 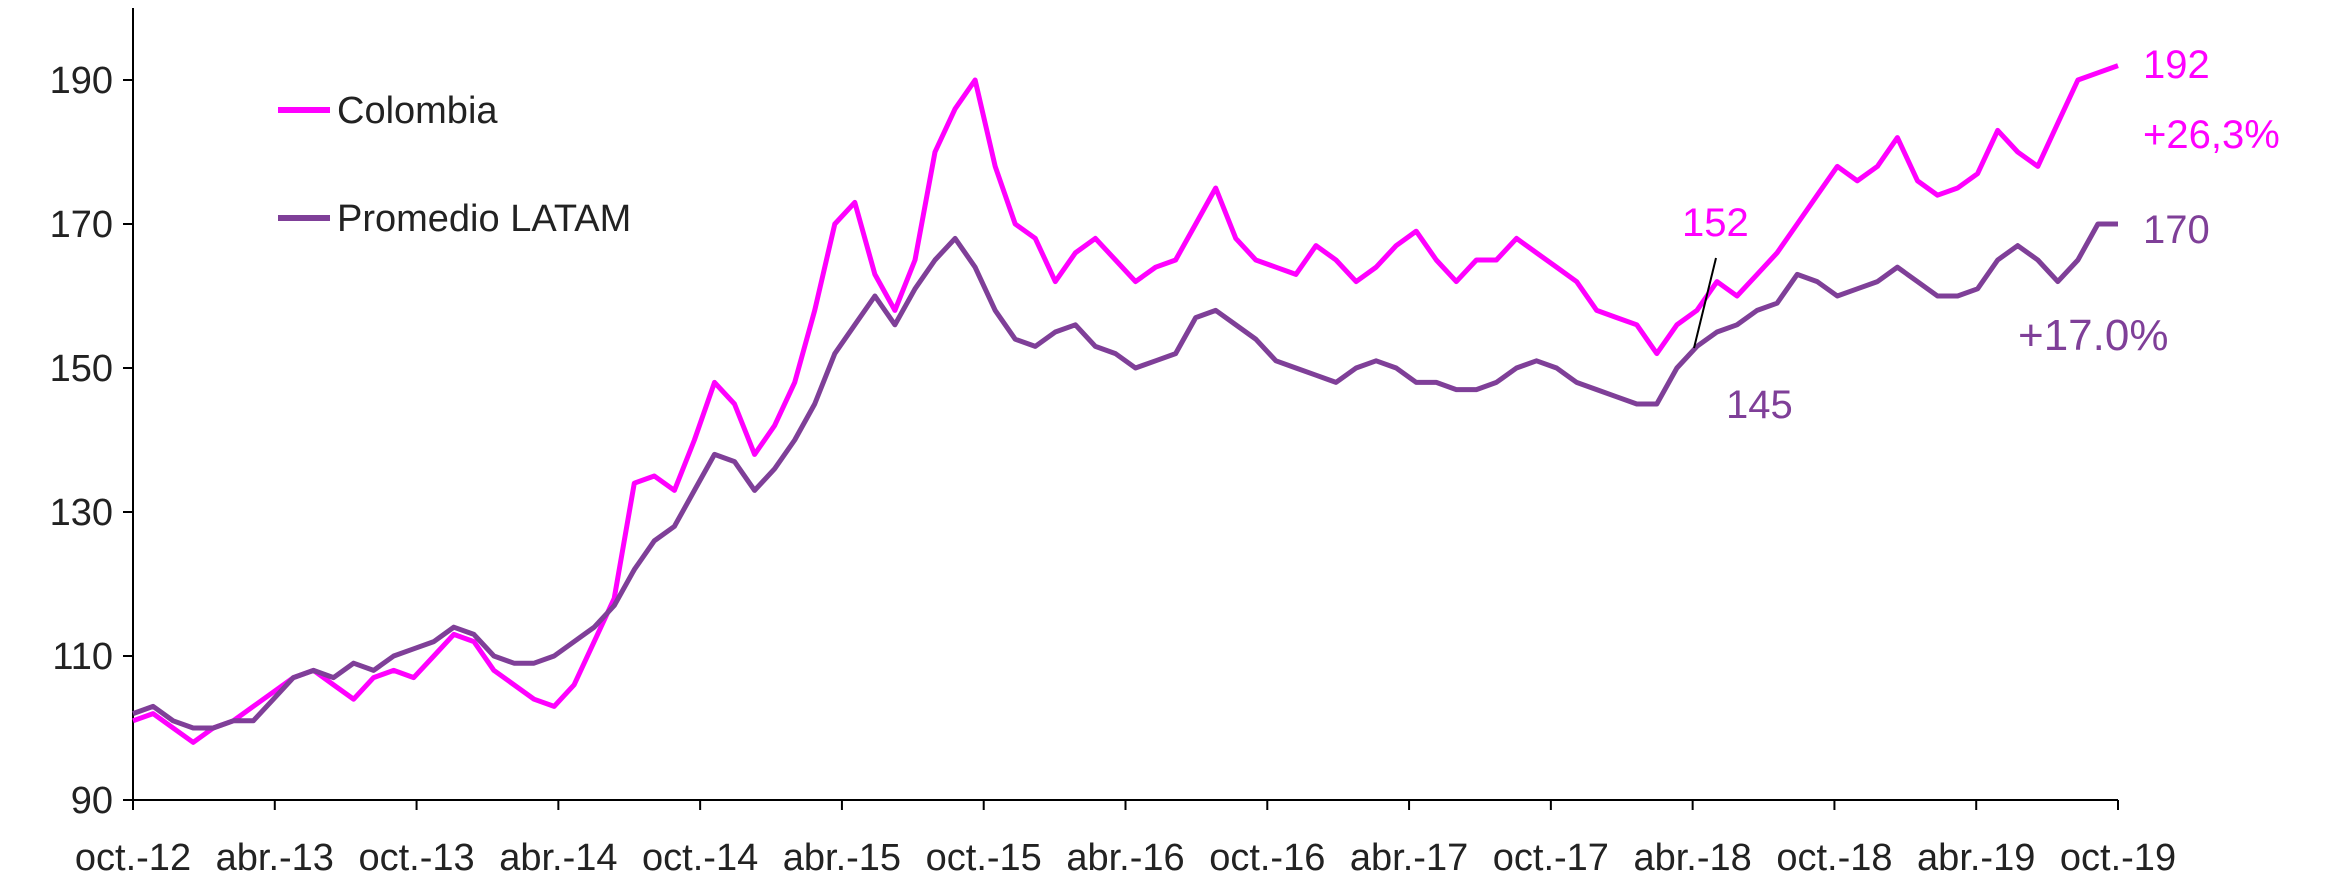 I want to click on x-tick-label: abr.-13, so click(x=275, y=857).